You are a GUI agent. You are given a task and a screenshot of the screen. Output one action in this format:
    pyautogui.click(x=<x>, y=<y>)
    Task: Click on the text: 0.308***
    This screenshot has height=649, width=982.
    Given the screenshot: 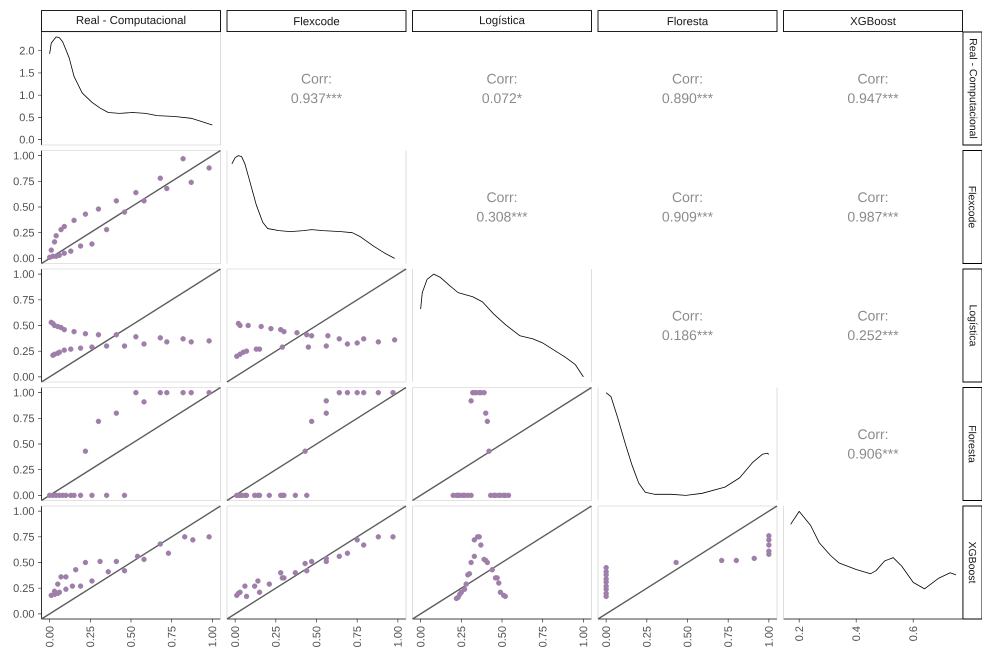 What is the action you would take?
    pyautogui.click(x=502, y=217)
    